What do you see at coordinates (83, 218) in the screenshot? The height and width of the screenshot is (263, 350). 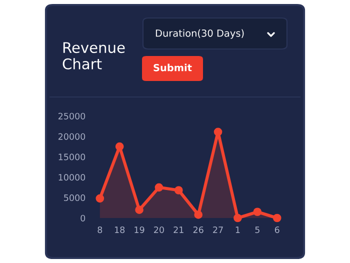 I see `y-tick-label: 0` at bounding box center [83, 218].